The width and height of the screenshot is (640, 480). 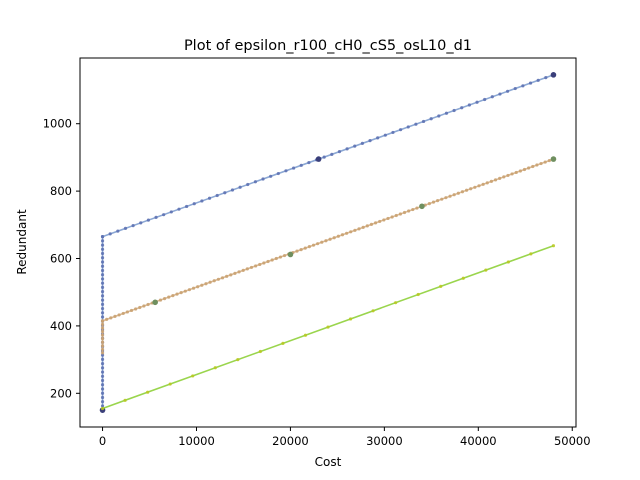 I want to click on x-tick-label: 20000, so click(x=290, y=441).